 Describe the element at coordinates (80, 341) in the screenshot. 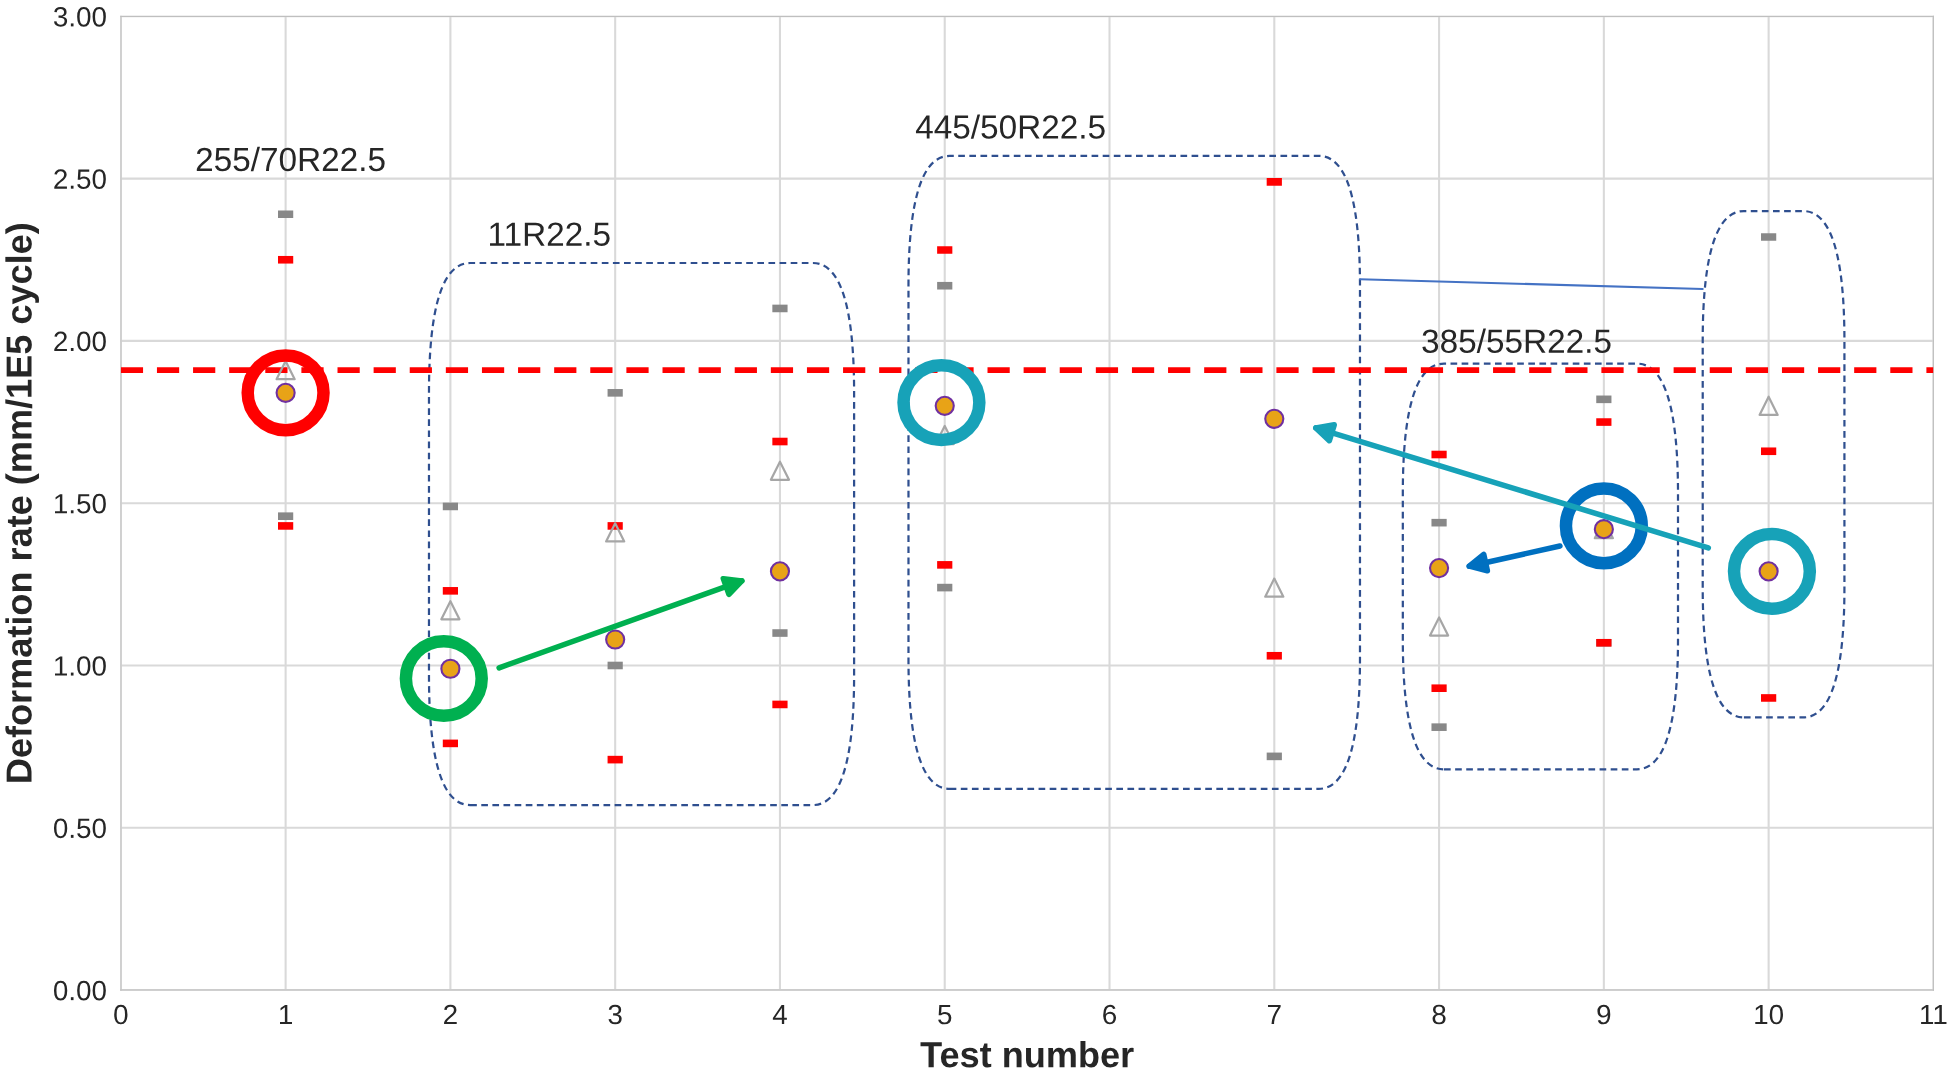

I see `y-tick-label: 2.00` at that location.